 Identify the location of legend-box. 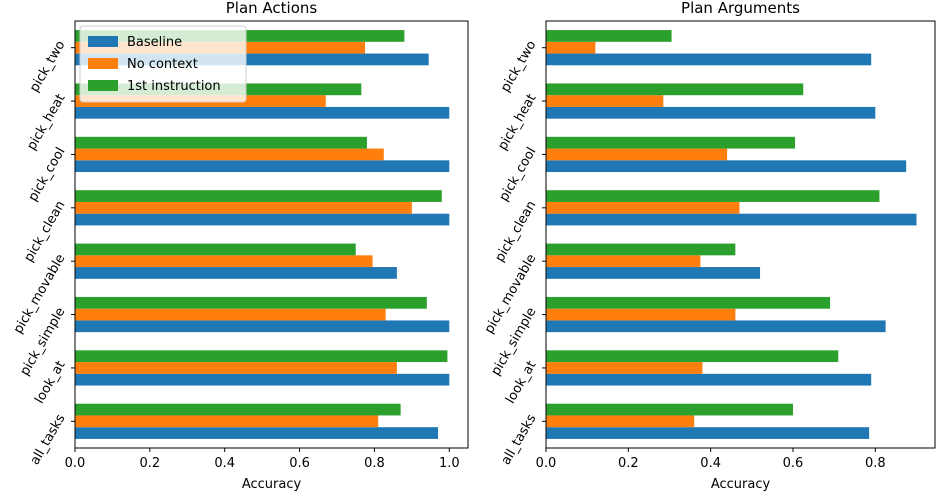
(163, 64).